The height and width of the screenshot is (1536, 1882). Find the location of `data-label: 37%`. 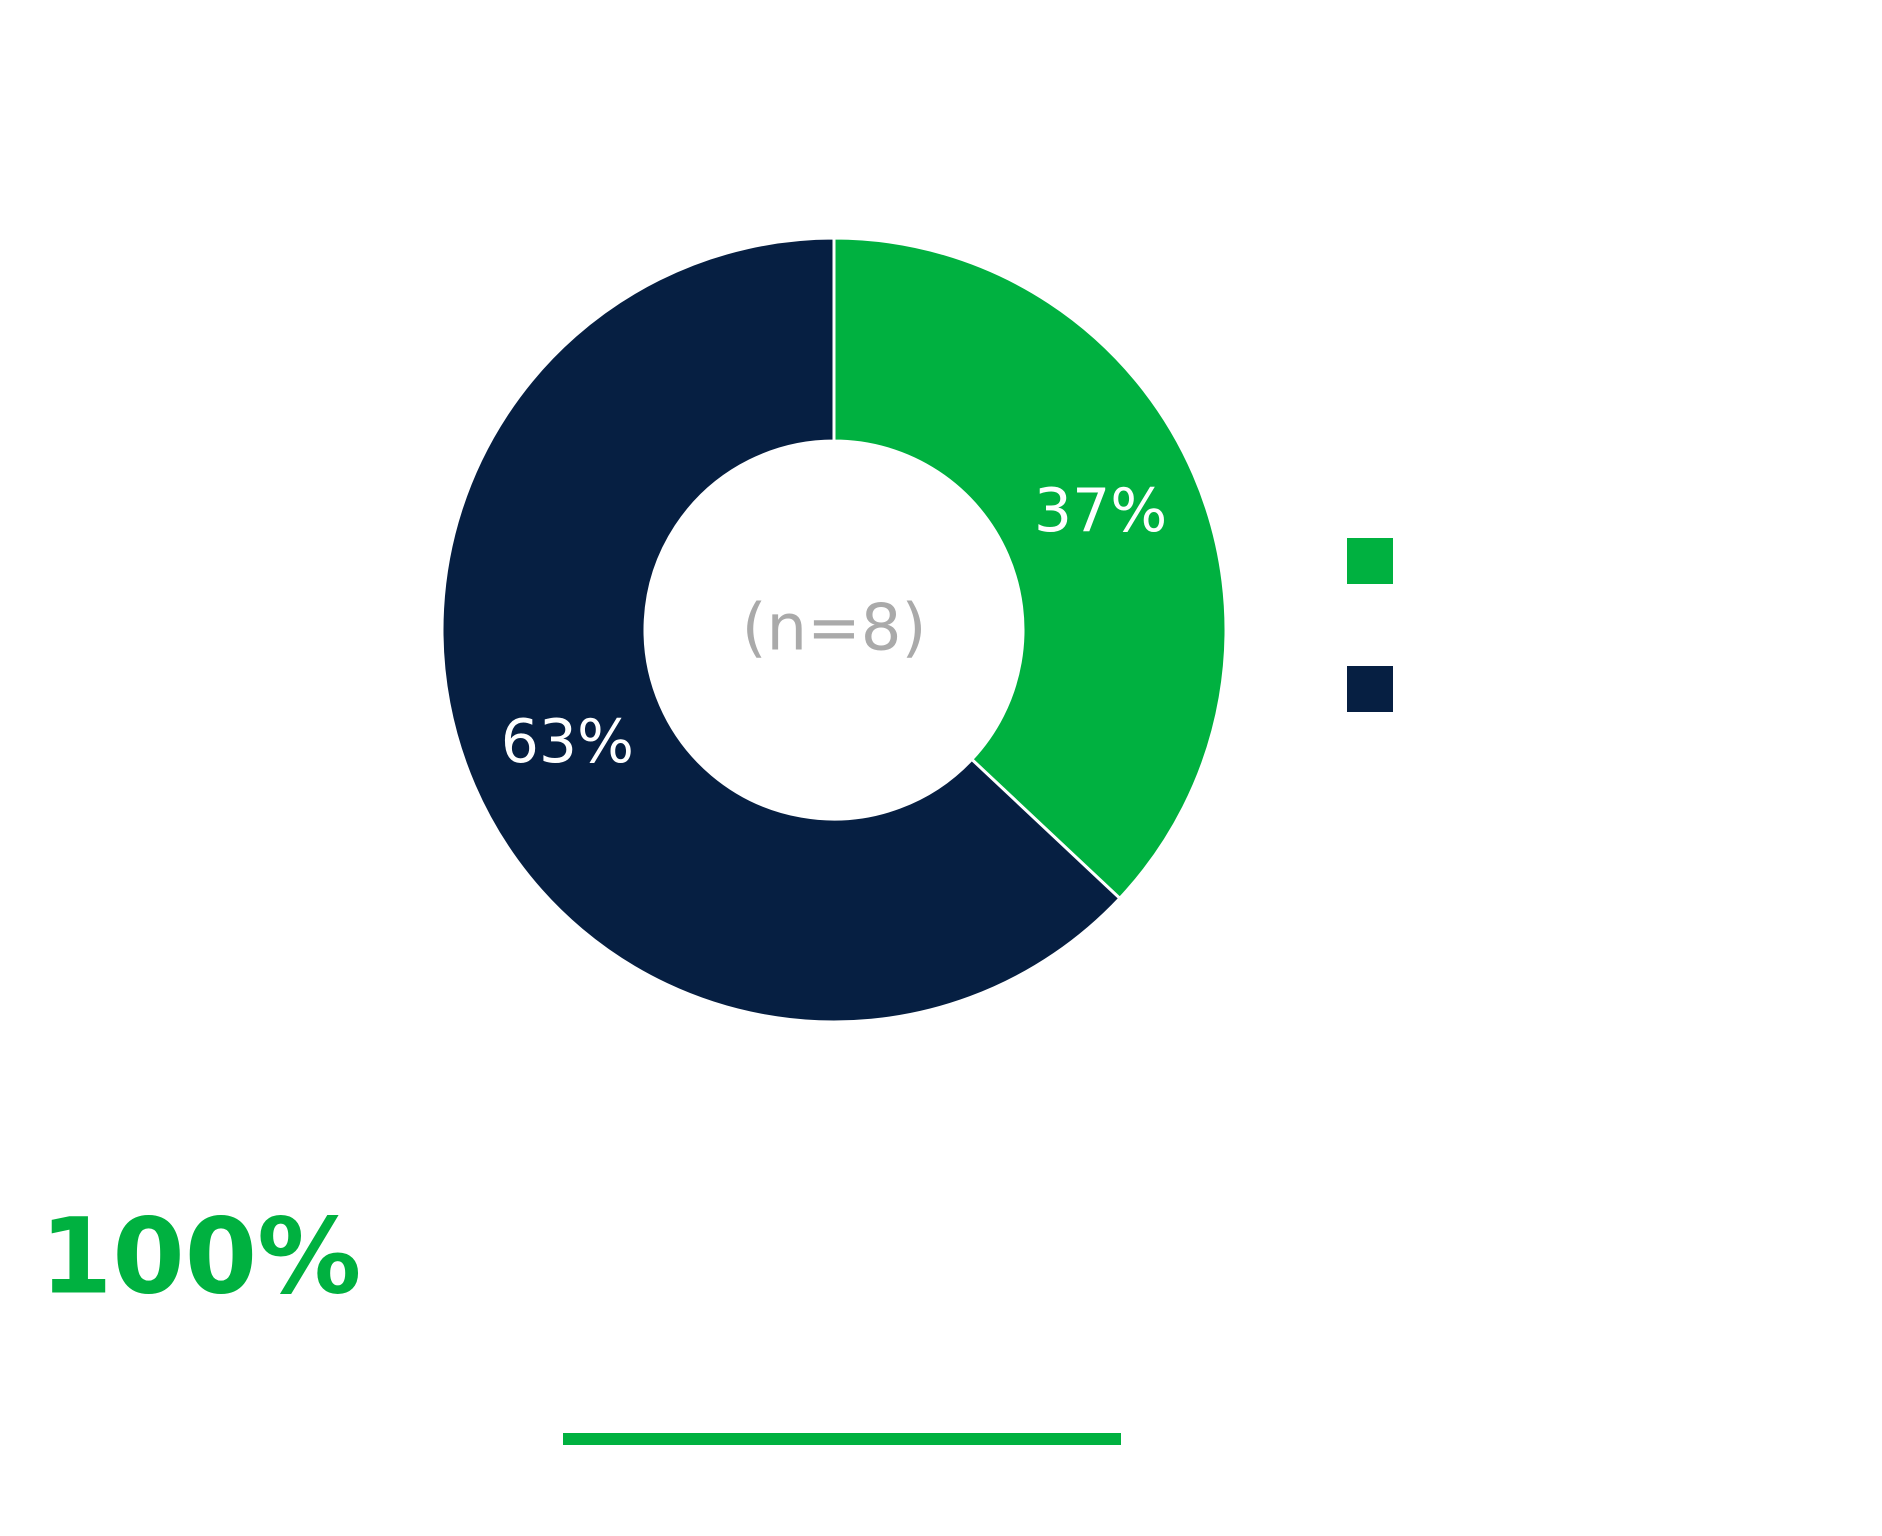

data-label: 37% is located at coordinates (1100, 511).